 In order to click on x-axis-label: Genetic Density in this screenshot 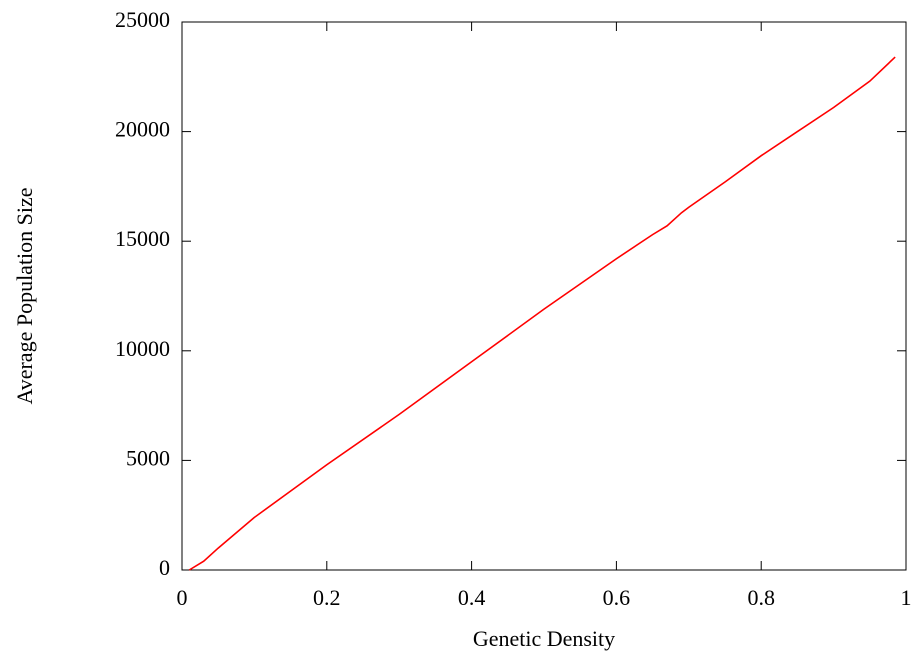, I will do `click(544, 638)`.